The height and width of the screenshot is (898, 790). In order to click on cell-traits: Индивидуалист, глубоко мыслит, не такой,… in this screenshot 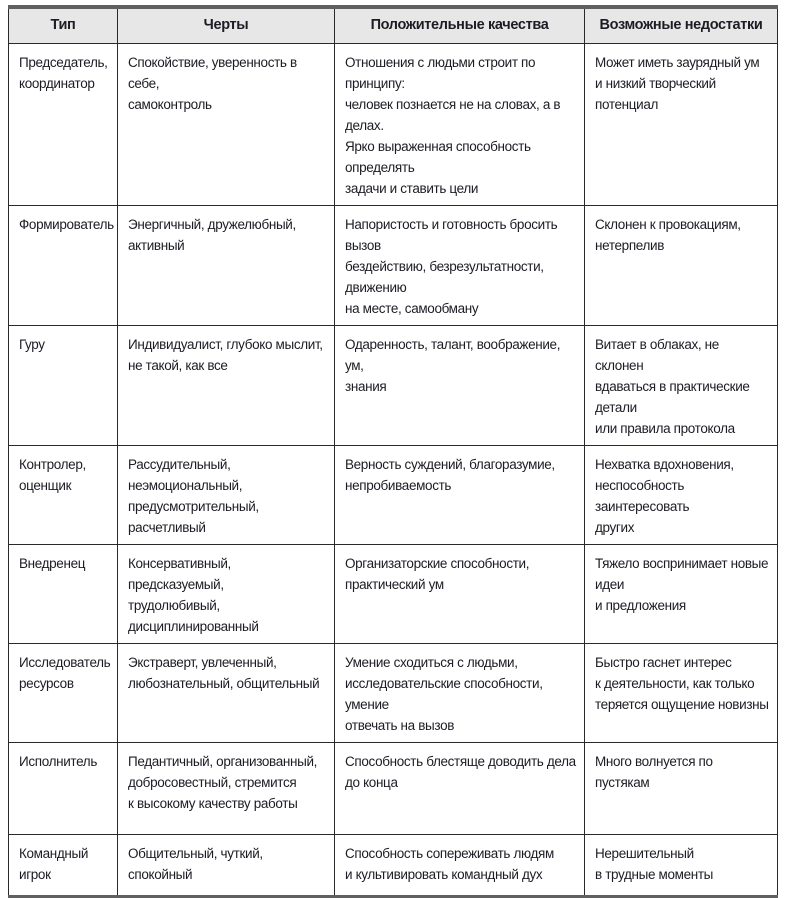, I will do `click(226, 385)`.